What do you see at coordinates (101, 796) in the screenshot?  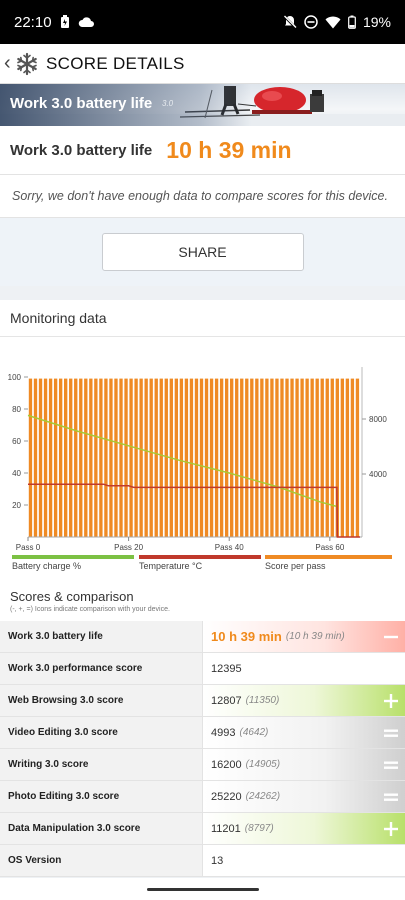 I see `score-name: Photo Editing 3.0 score` at bounding box center [101, 796].